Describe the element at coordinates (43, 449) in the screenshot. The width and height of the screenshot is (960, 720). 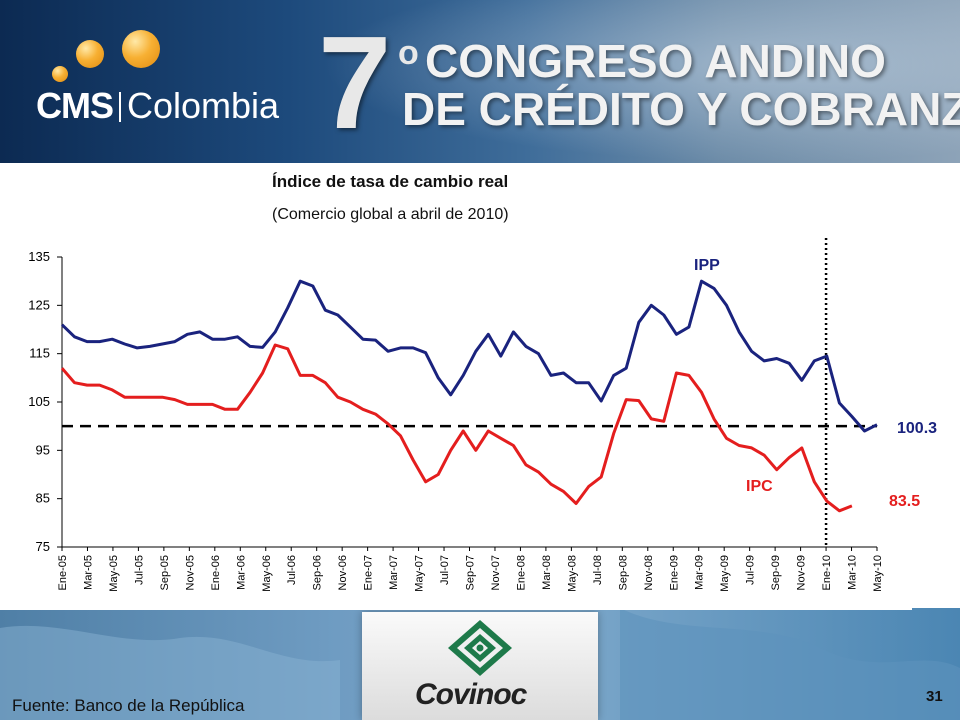
I see `y-tick-label: 95` at that location.